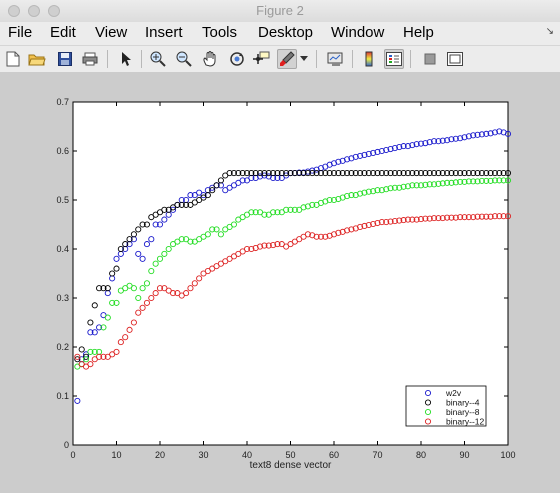 The image size is (560, 493). Describe the element at coordinates (54, 11) in the screenshot. I see `zoom-window-button` at that location.